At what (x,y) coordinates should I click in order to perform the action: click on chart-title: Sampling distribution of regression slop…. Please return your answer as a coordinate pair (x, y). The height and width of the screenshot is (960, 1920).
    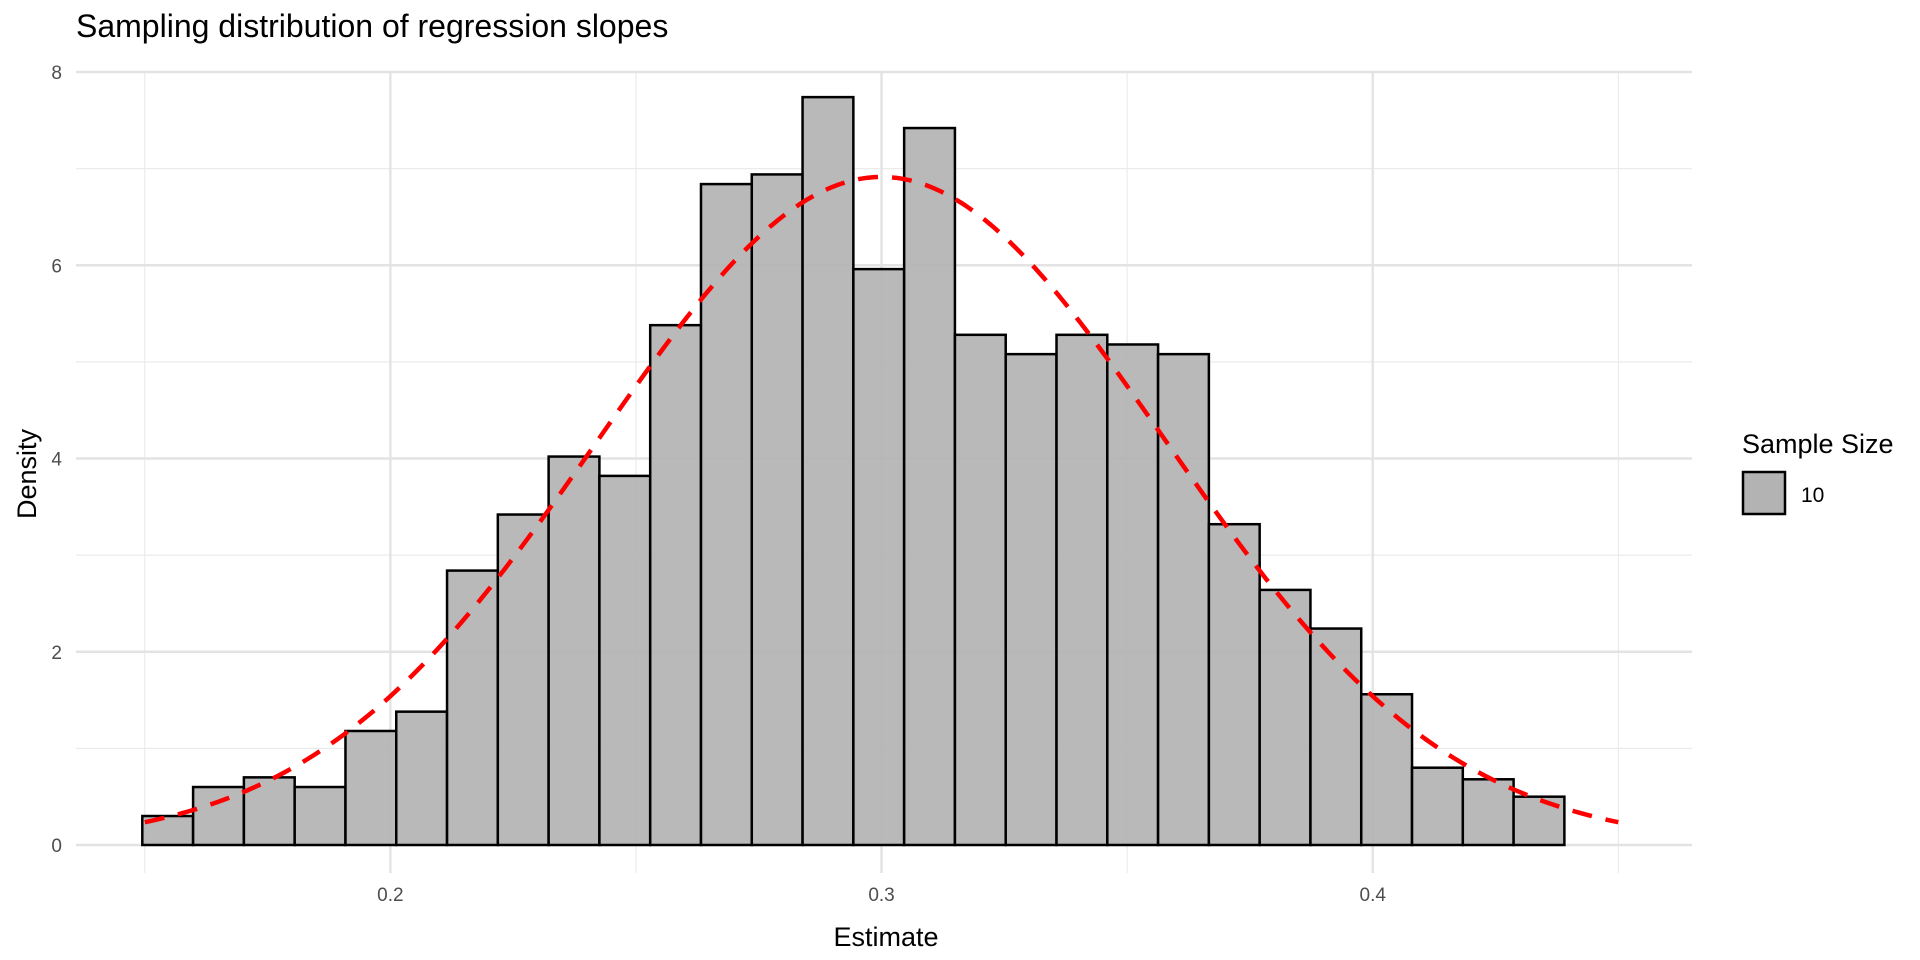
    Looking at the image, I should click on (372, 26).